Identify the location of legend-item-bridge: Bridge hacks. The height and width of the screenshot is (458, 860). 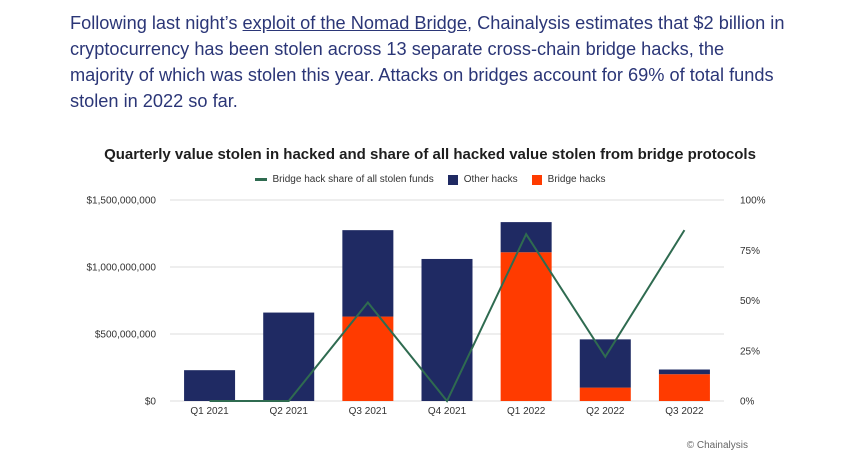
(568, 179).